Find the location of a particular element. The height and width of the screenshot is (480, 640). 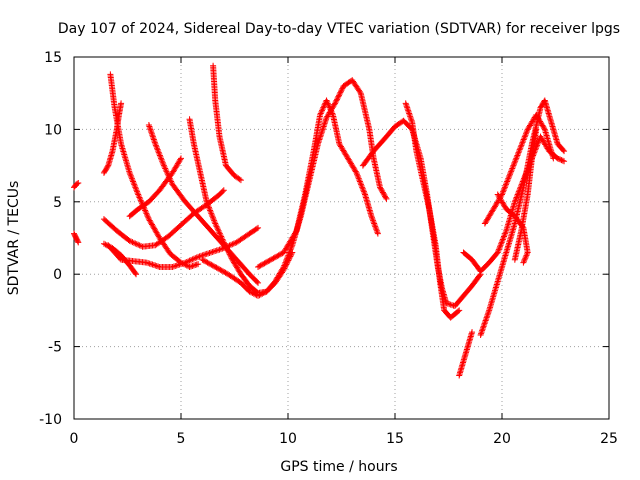

y-tick-label: 0 is located at coordinates (57, 275).